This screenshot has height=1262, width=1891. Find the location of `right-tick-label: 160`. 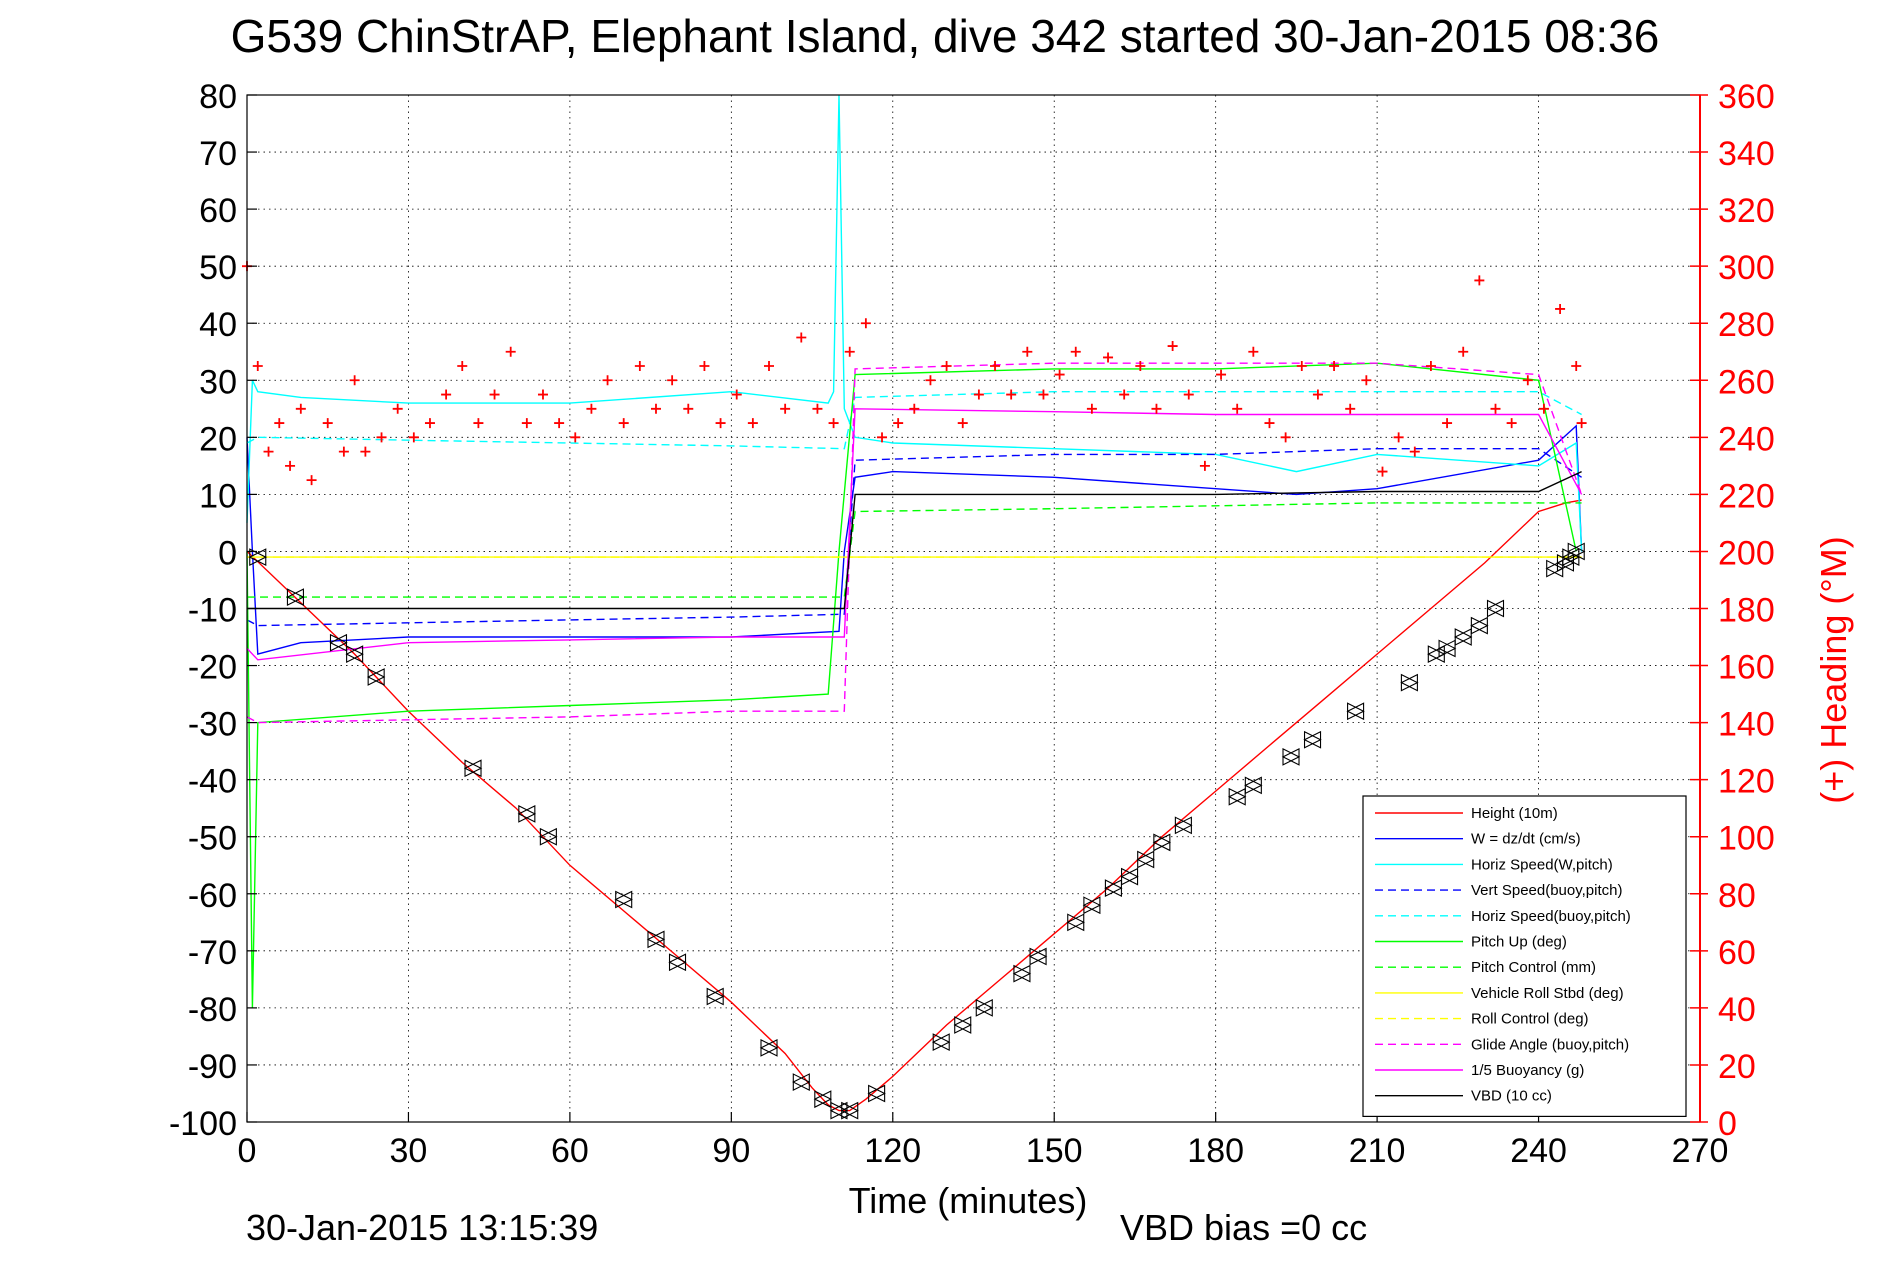

right-tick-label: 160 is located at coordinates (1746, 668).